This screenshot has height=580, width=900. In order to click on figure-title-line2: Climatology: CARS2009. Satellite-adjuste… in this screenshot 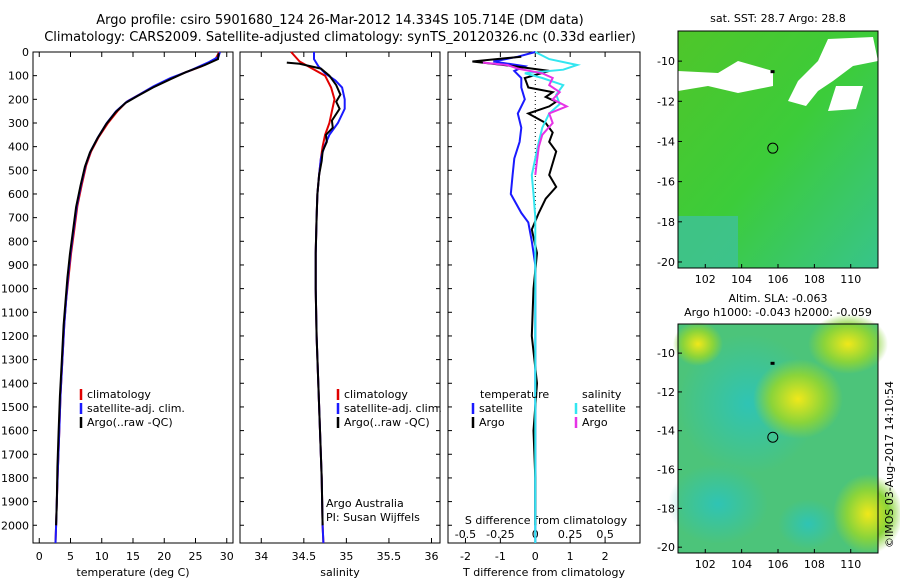, I will do `click(340, 37)`.